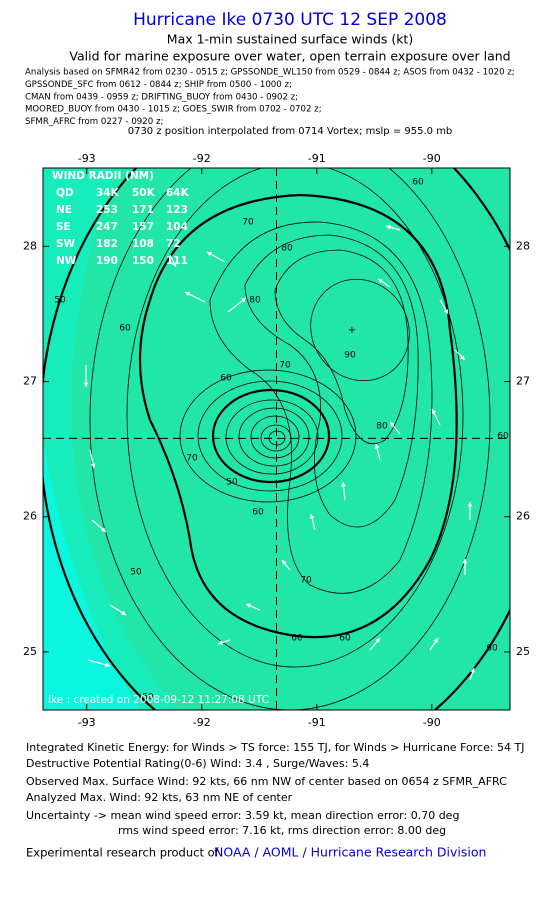  Describe the element at coordinates (177, 210) in the screenshot. I see `radii-cell: 123` at that location.